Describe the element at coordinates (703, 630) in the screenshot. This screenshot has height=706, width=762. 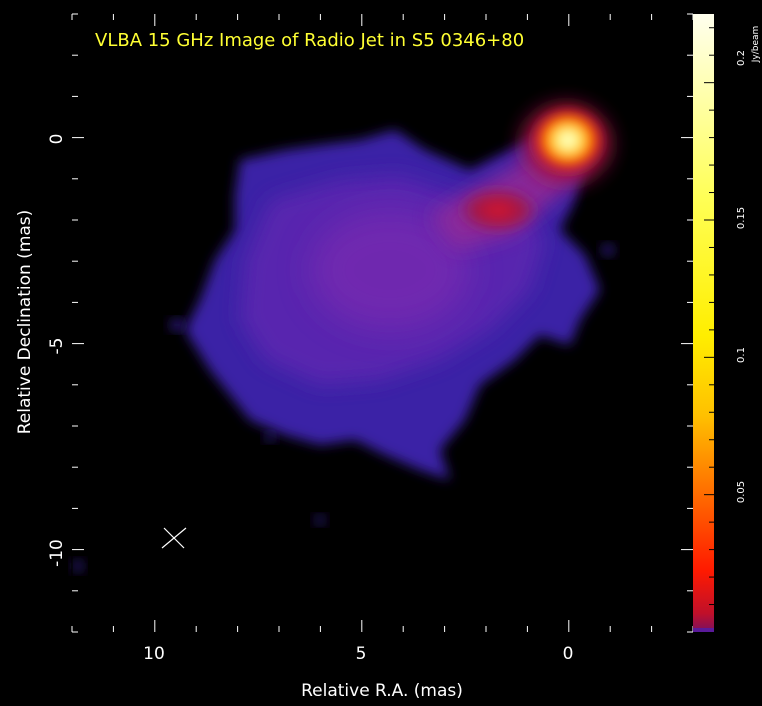
I see `colorbar-bottom-swatch` at that location.